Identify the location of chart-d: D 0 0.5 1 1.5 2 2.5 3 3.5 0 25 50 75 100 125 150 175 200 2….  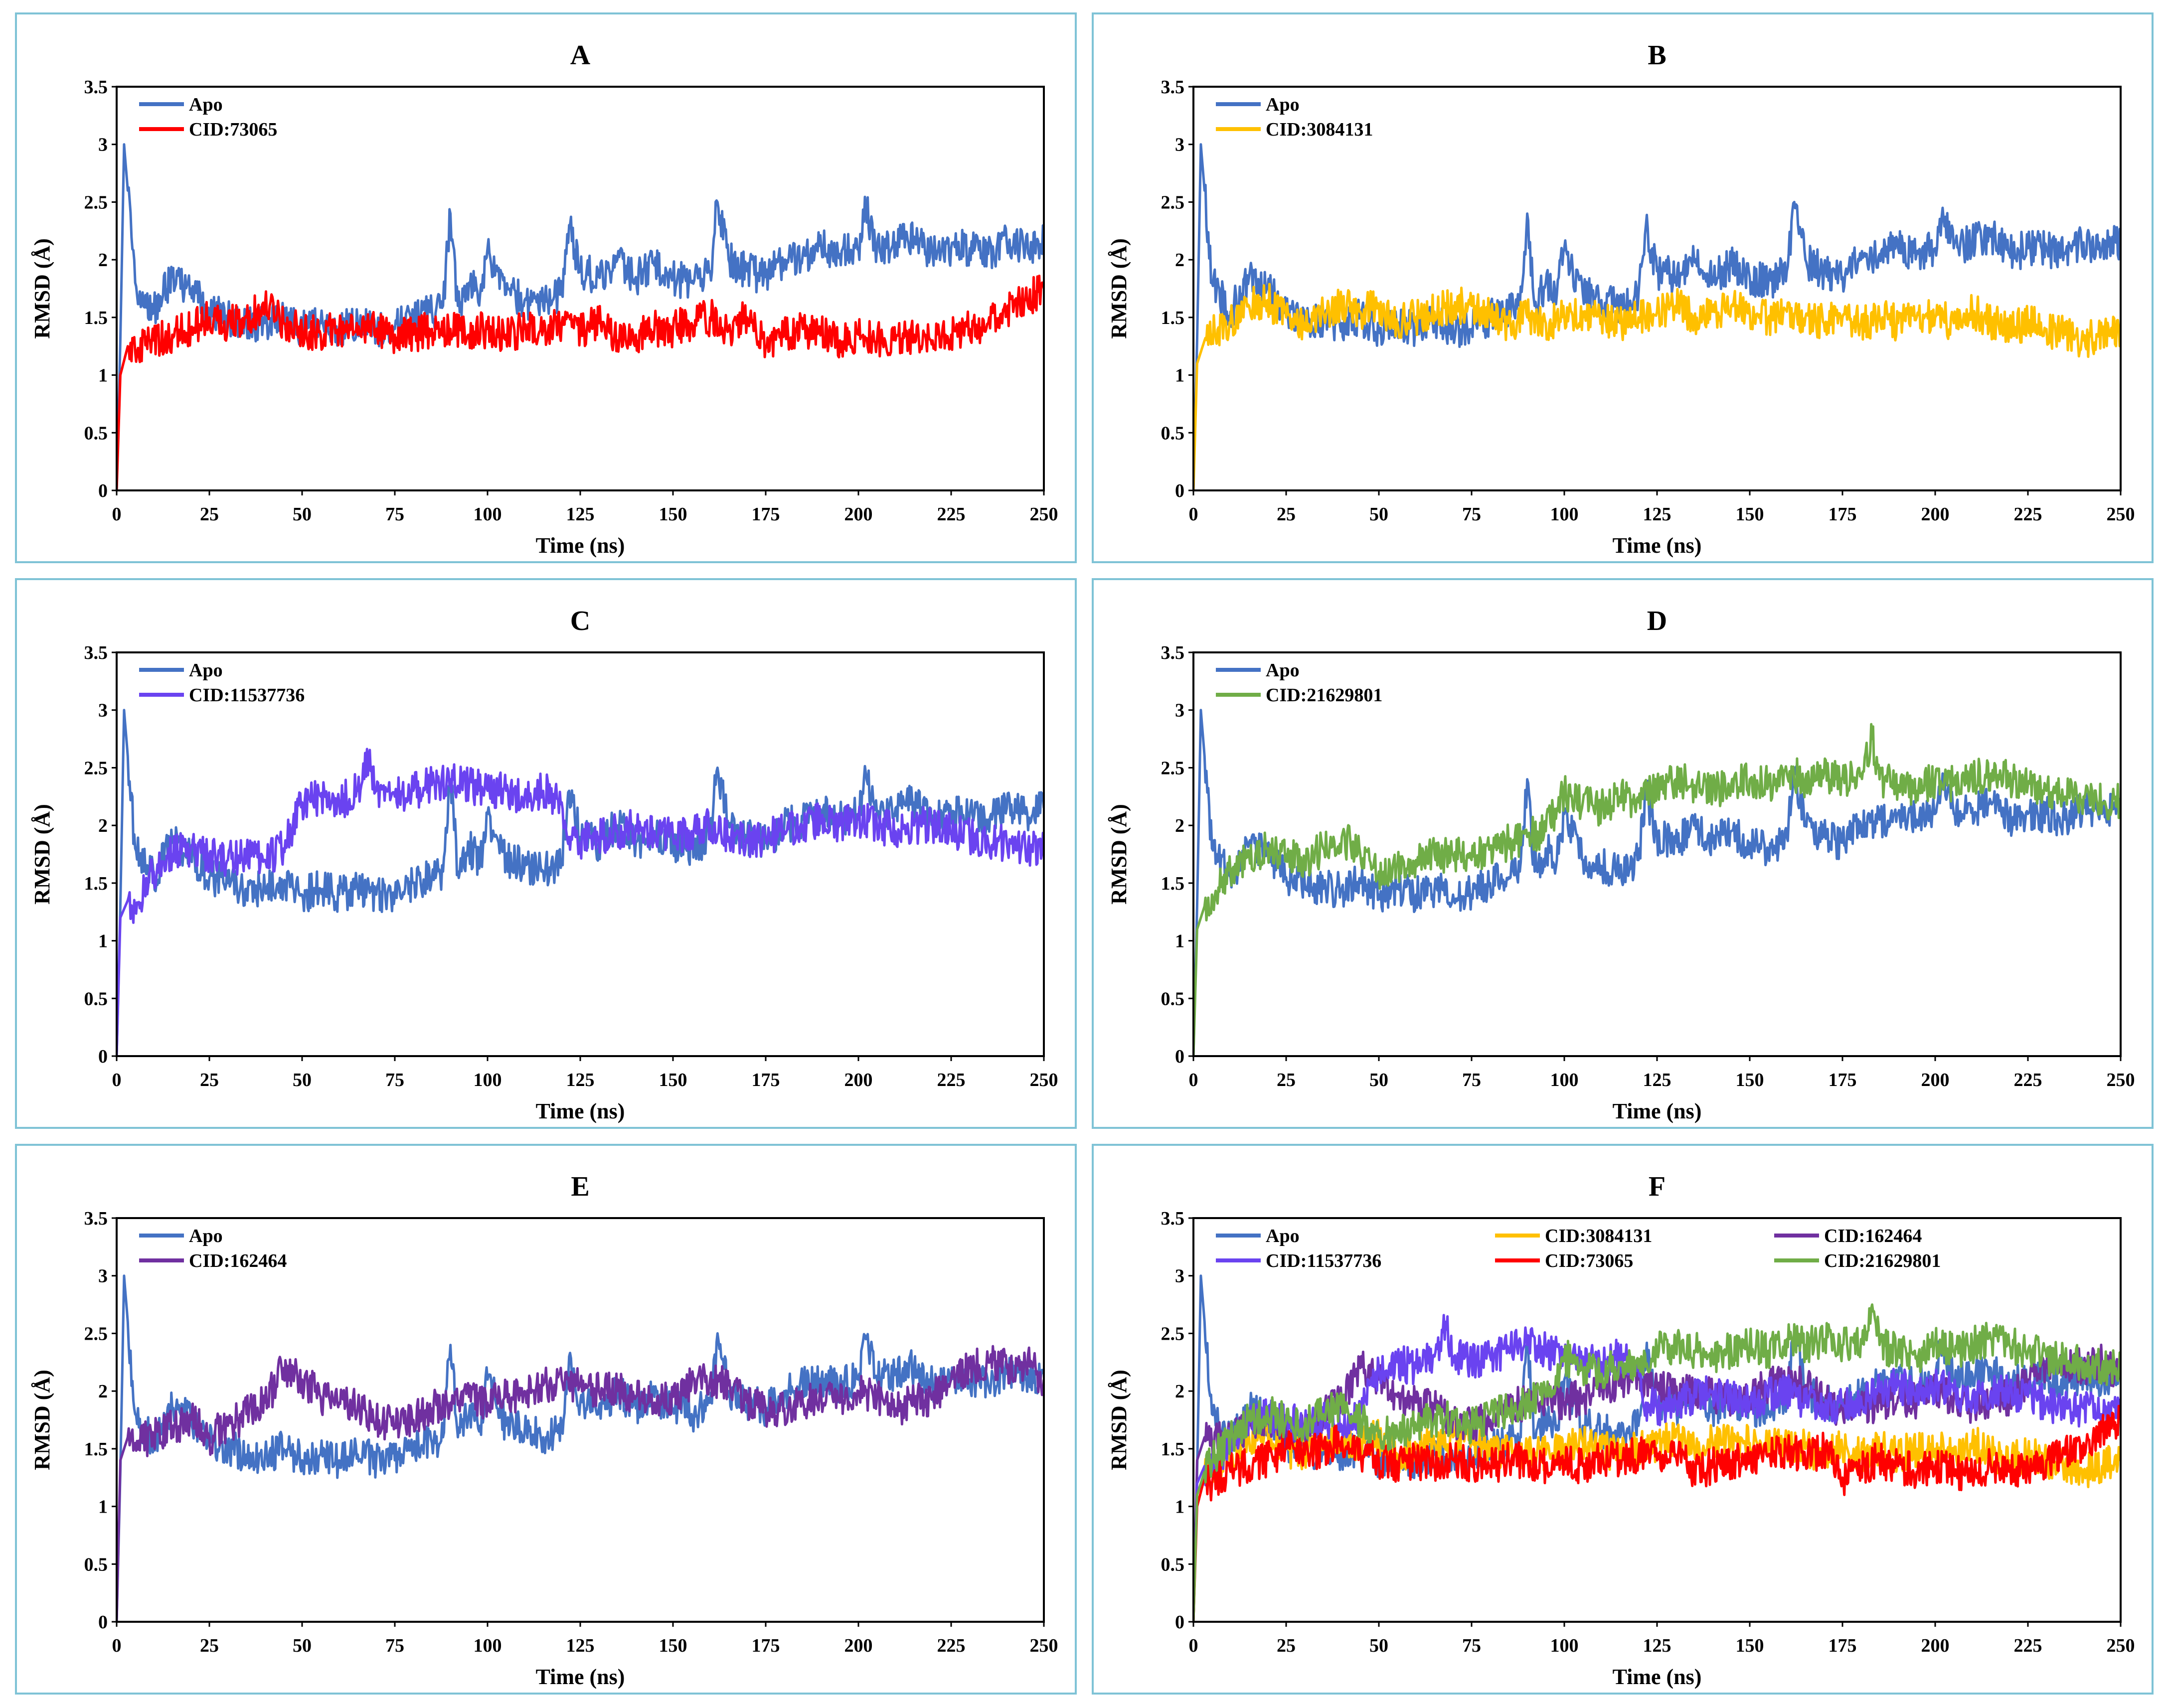
(1621, 865).